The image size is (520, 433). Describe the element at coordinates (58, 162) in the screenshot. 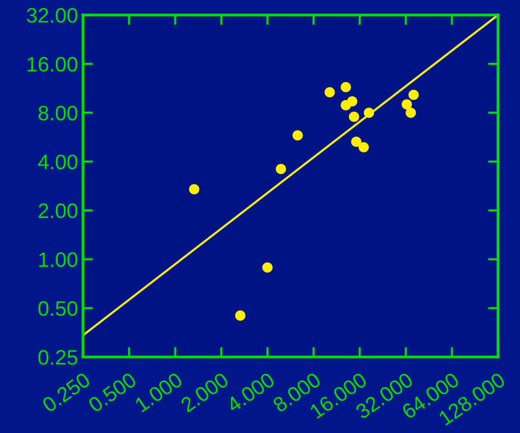

I see `y-tick-label: 4.00` at that location.